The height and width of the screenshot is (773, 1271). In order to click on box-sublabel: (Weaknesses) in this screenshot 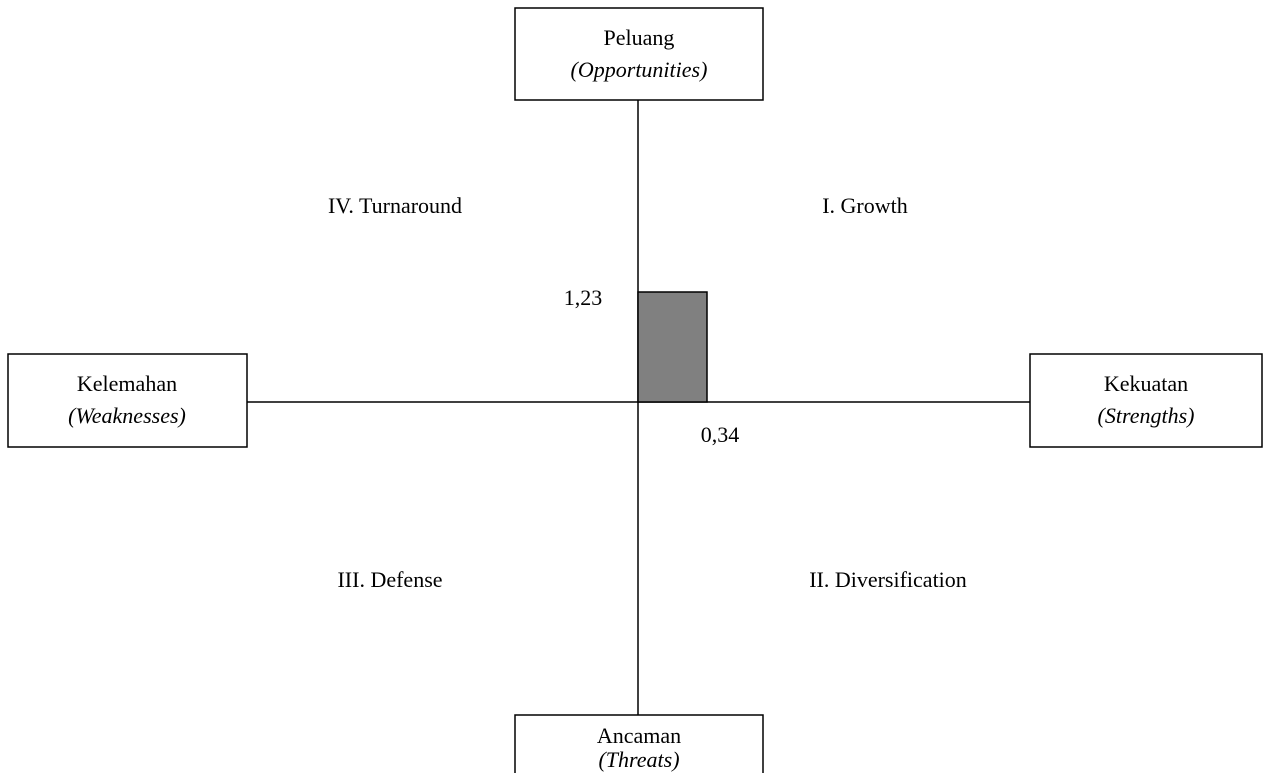, I will do `click(127, 415)`.